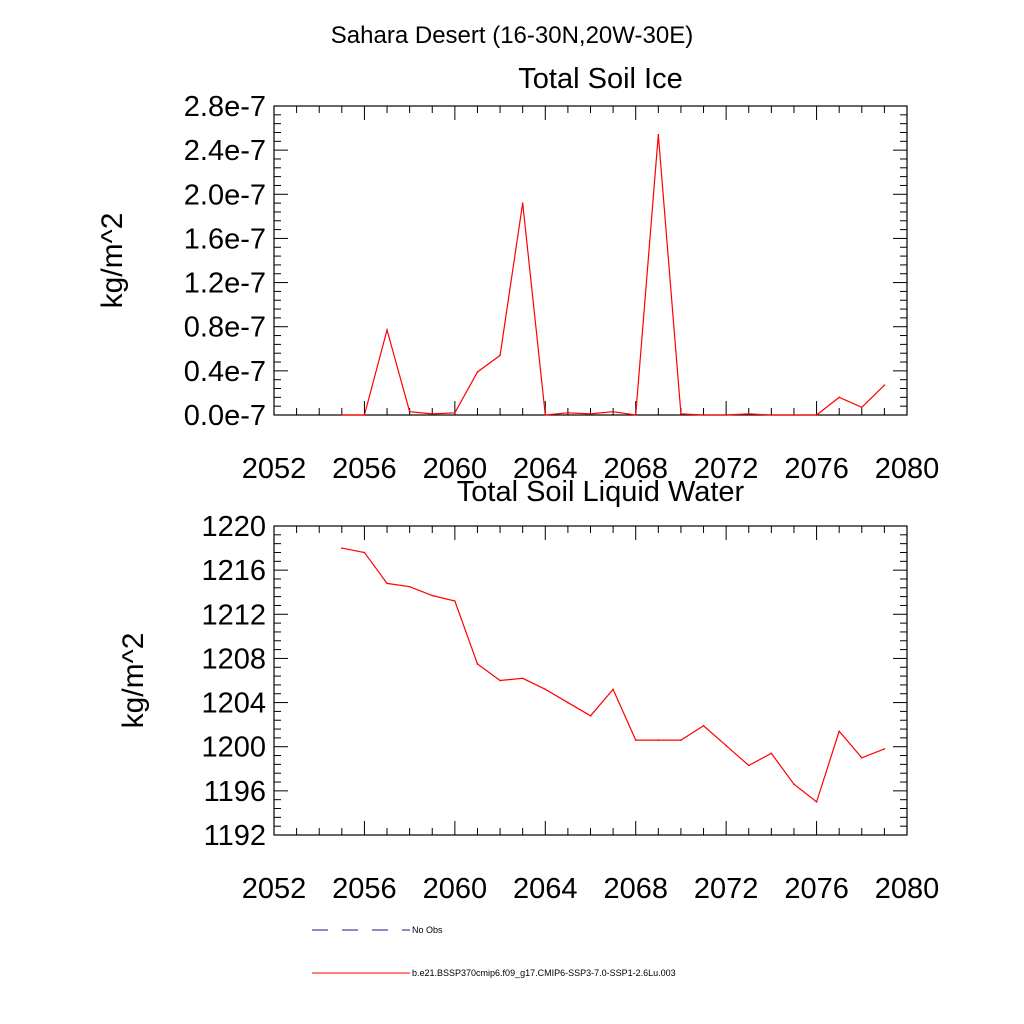 This screenshot has height=1024, width=1024. What do you see at coordinates (225, 416) in the screenshot?
I see `y-tick-label: 0.0e-7` at bounding box center [225, 416].